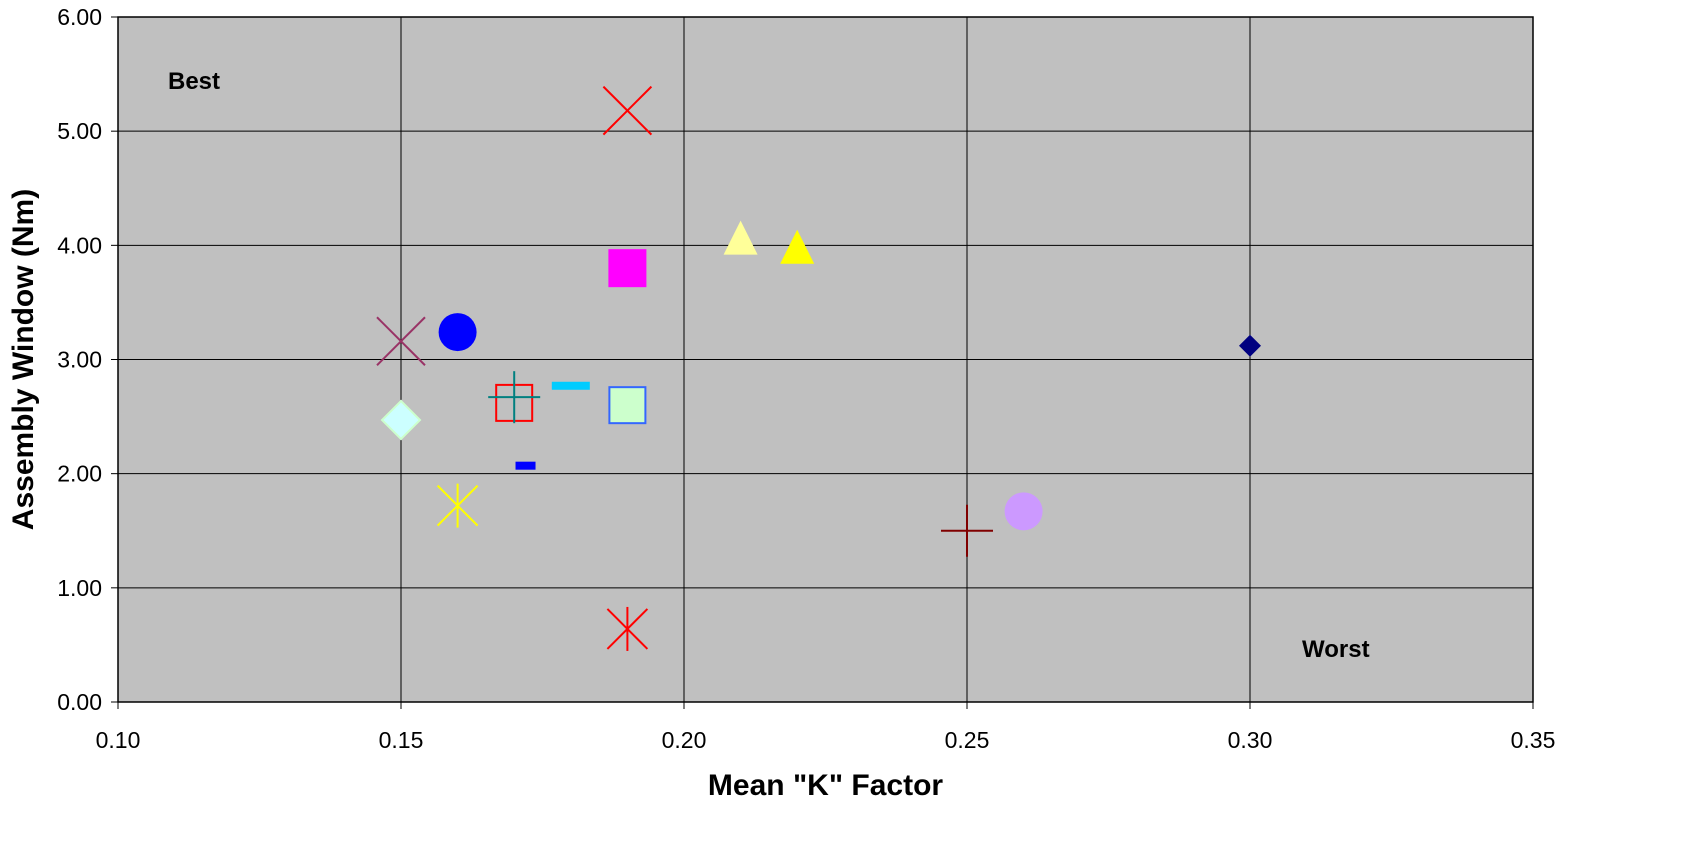  I want to click on y-tick-label: 5.00, so click(79, 131).